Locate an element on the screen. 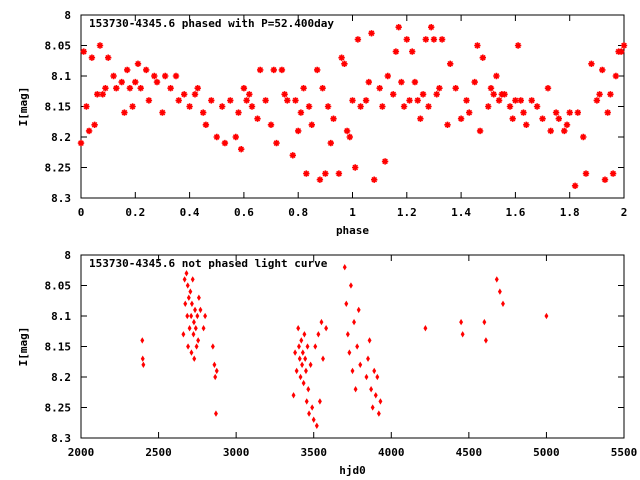  phased-y-tick-label: 8 is located at coordinates (67, 15).